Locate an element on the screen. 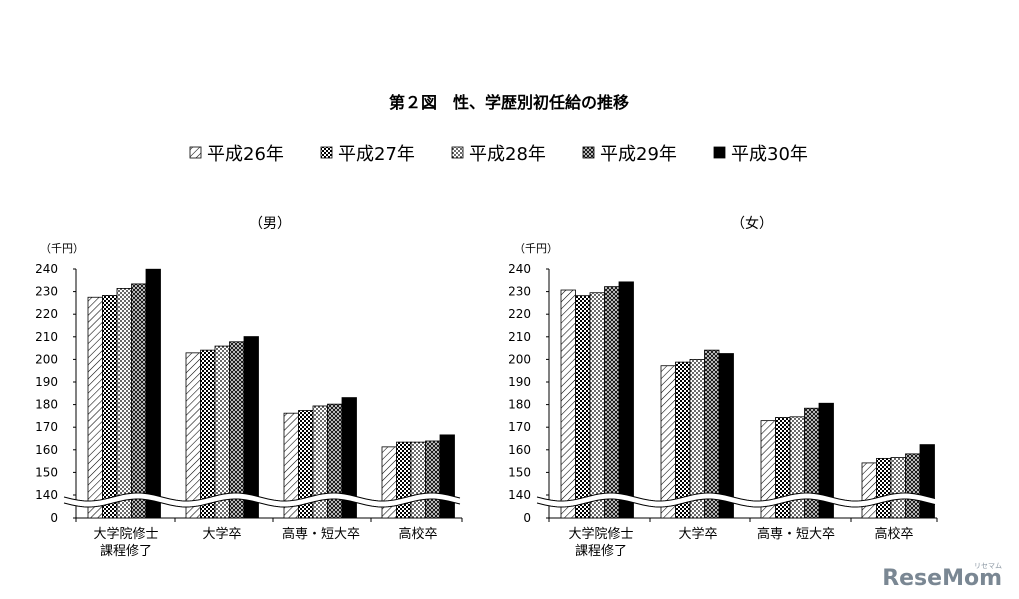 This screenshot has width=1019, height=599. chart-title: 第２図 性、学歴別初任給の推移 is located at coordinates (509, 102).